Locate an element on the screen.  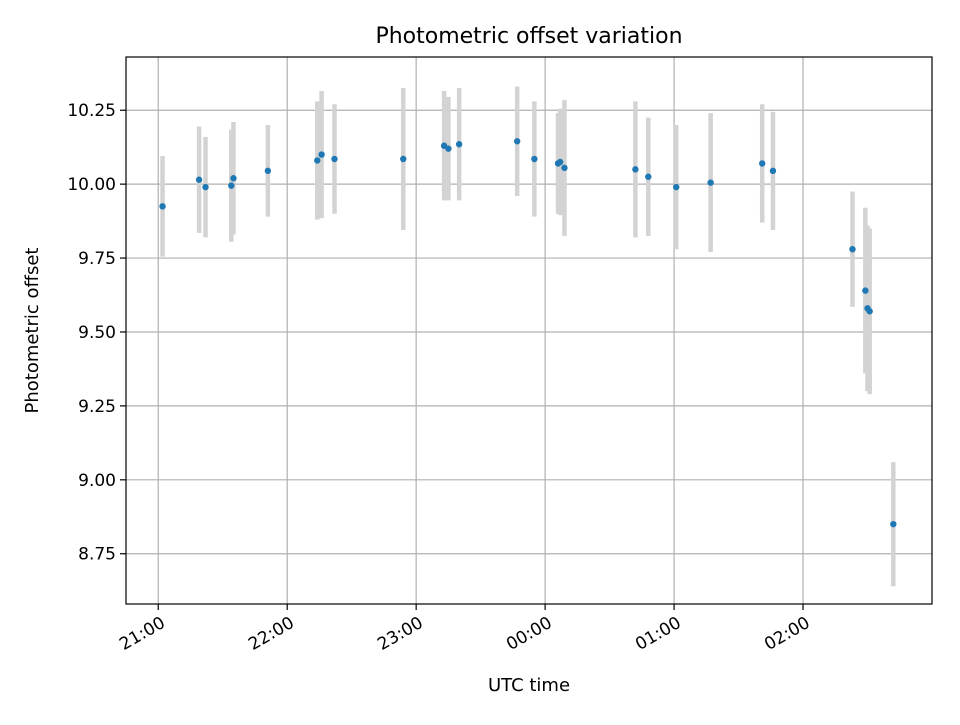
y-axis-label: Photometric offset is located at coordinates (32, 331).